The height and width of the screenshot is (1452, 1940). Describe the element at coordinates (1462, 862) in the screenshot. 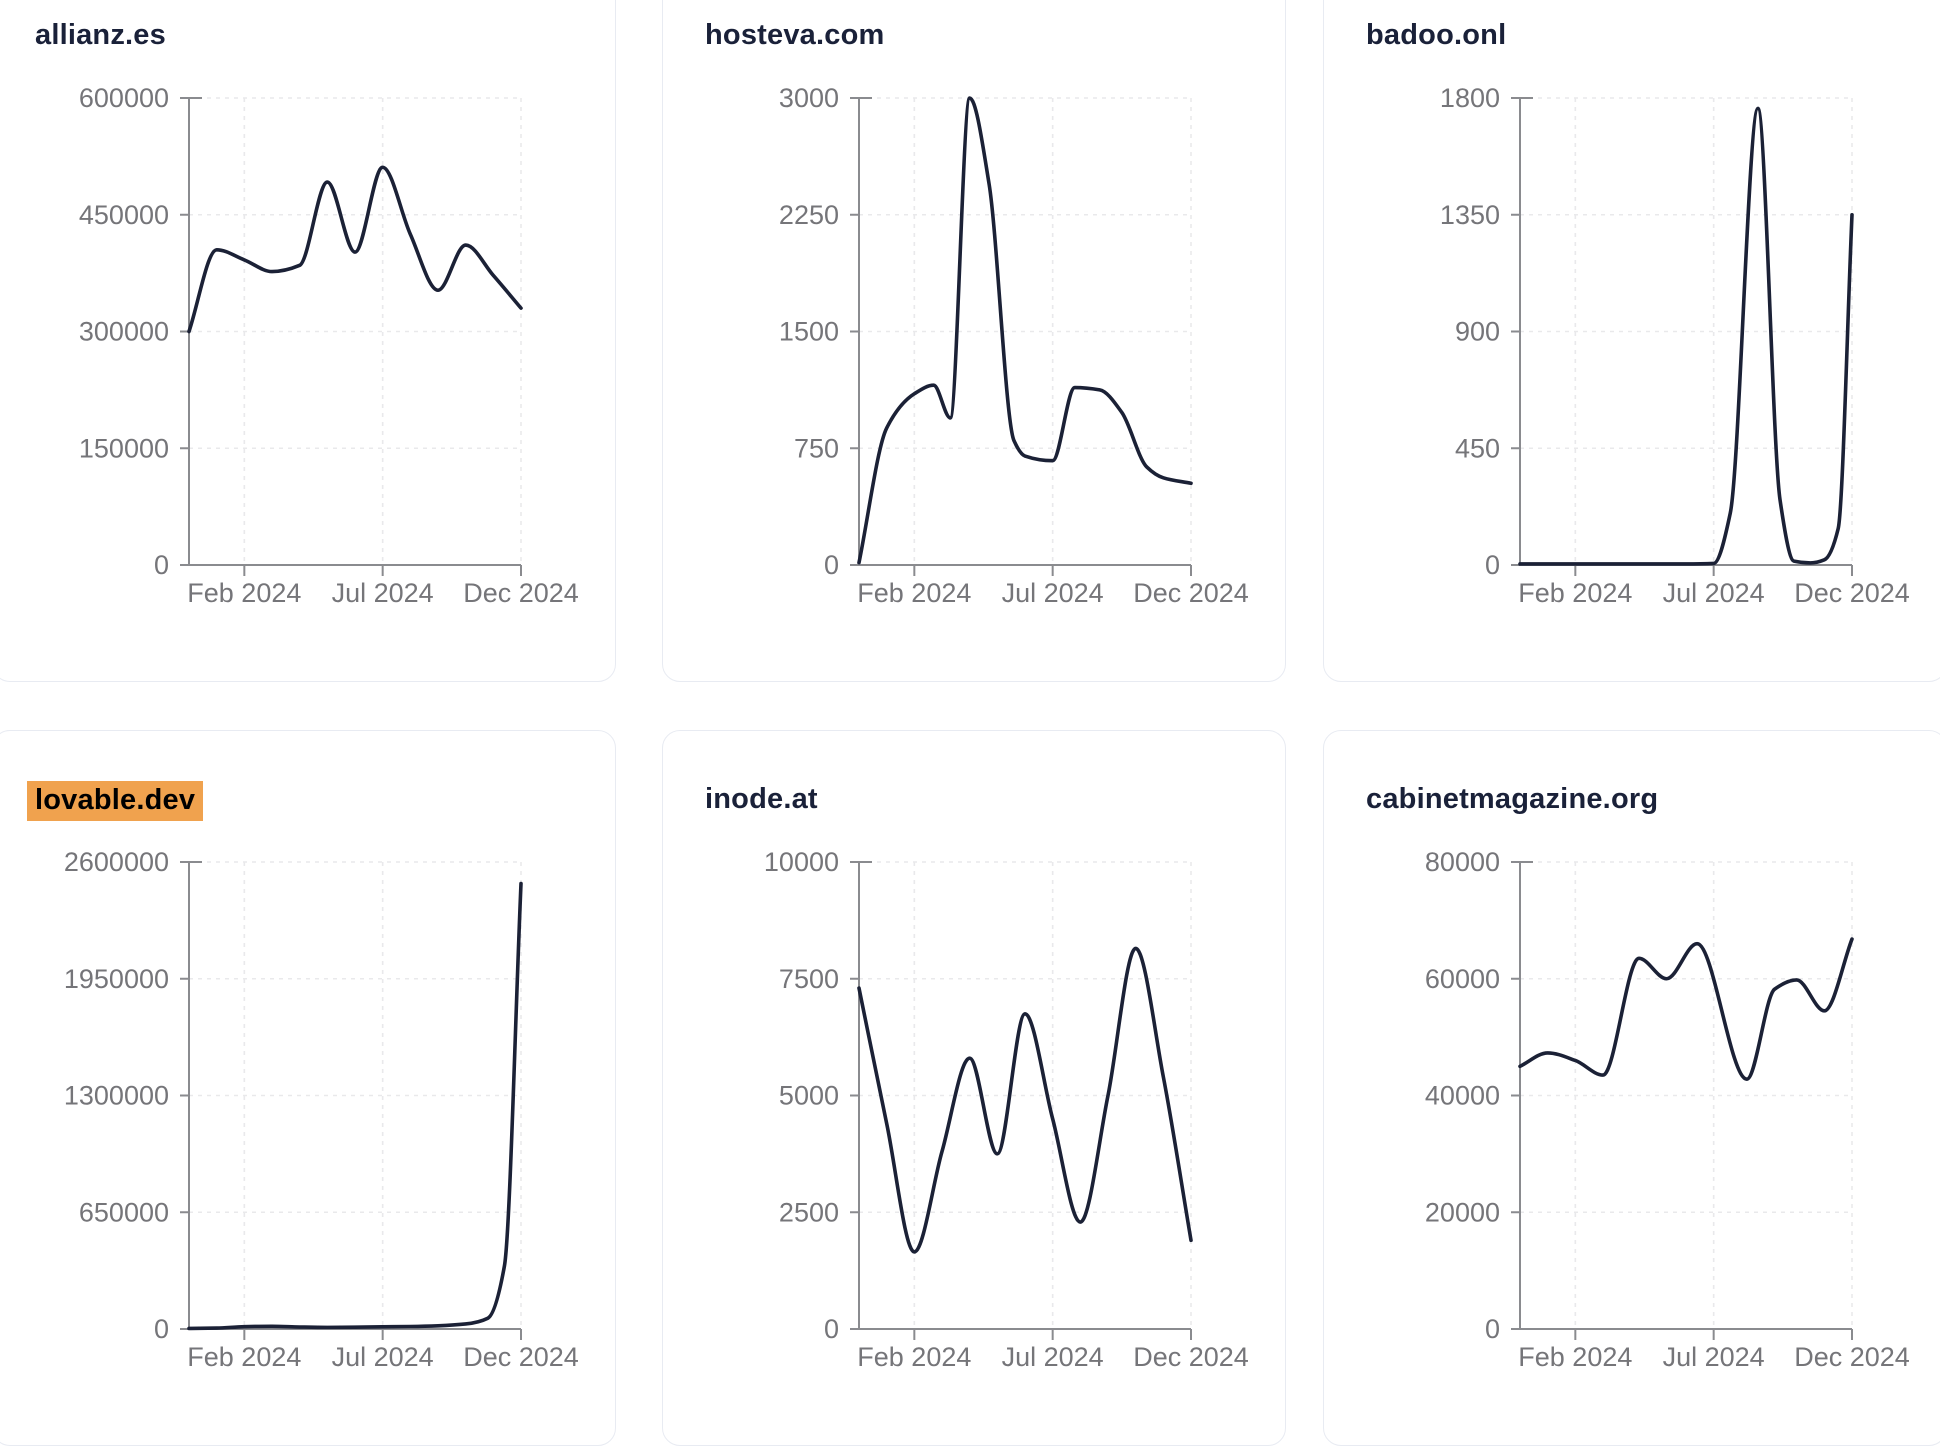

I see `y-tick-label: 80000` at that location.